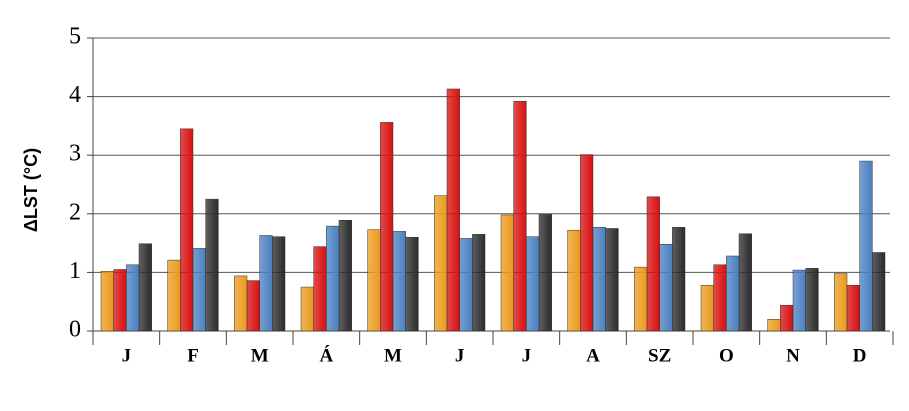 The height and width of the screenshot is (411, 909). Describe the element at coordinates (860, 355) in the screenshot. I see `x-tick-label: D` at that location.